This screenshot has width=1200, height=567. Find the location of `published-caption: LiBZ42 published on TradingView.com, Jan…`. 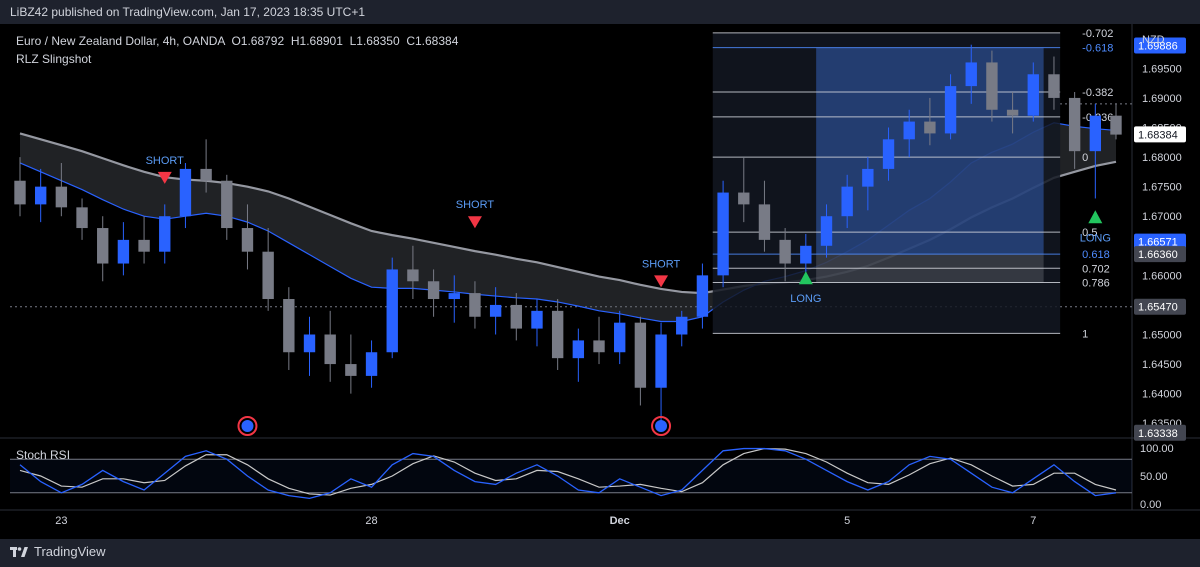

published-caption: LiBZ42 published on TradingView.com, Jan… is located at coordinates (188, 12).